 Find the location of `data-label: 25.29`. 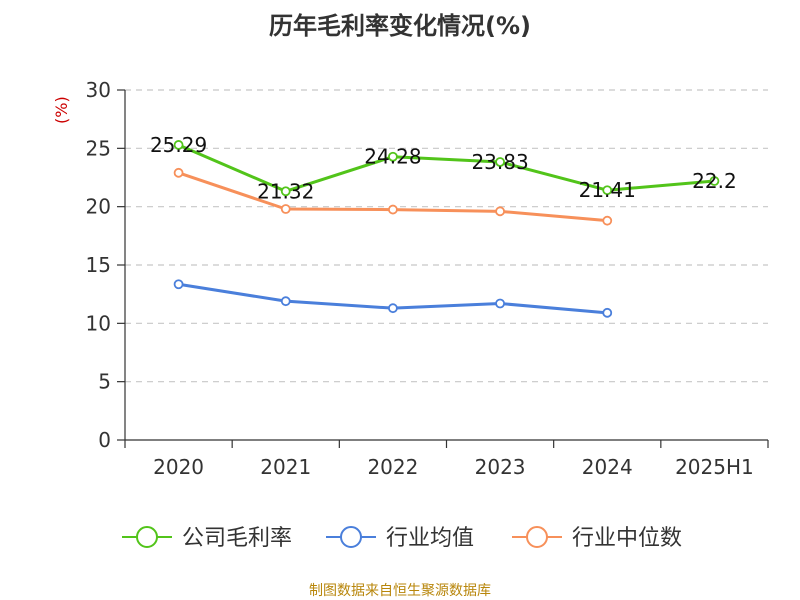

data-label: 25.29 is located at coordinates (178, 145).